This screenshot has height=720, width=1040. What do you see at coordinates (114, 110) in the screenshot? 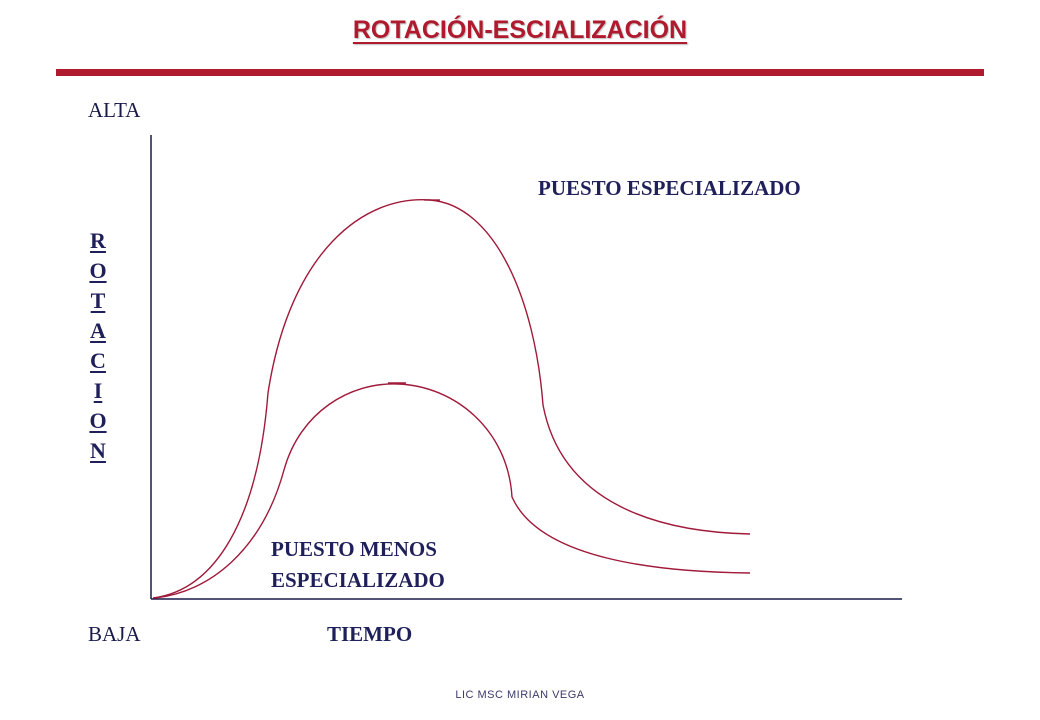
I see `label-alta: ALTA` at bounding box center [114, 110].